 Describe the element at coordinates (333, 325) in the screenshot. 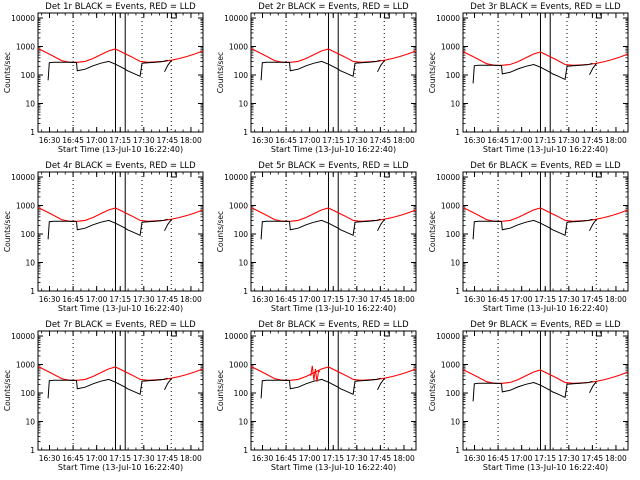

I see `panel-title: Det 8r BLACK = Events, RED = LLD` at that location.